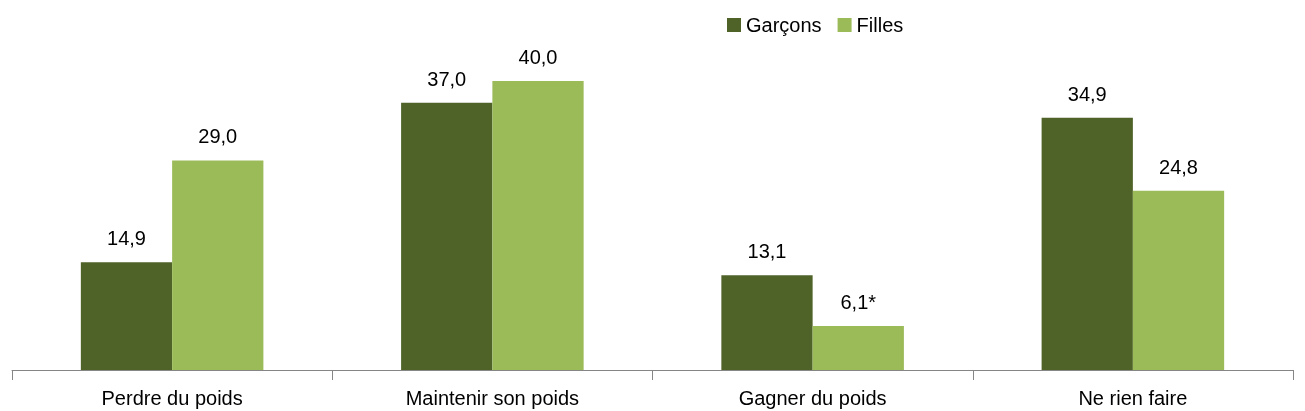 The width and height of the screenshot is (1305, 411). What do you see at coordinates (784, 25) in the screenshot?
I see `legend-label: Garçons` at bounding box center [784, 25].